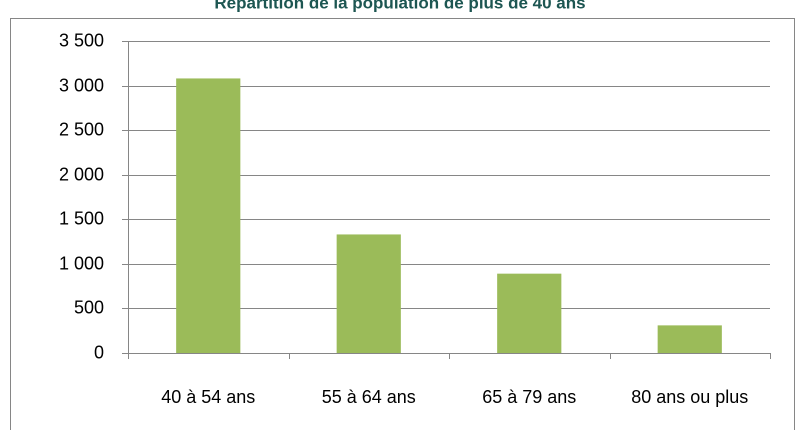 This screenshot has width=800, height=430. Describe the element at coordinates (529, 397) in the screenshot. I see `x-tick-label: 65 à 79 ans` at that location.